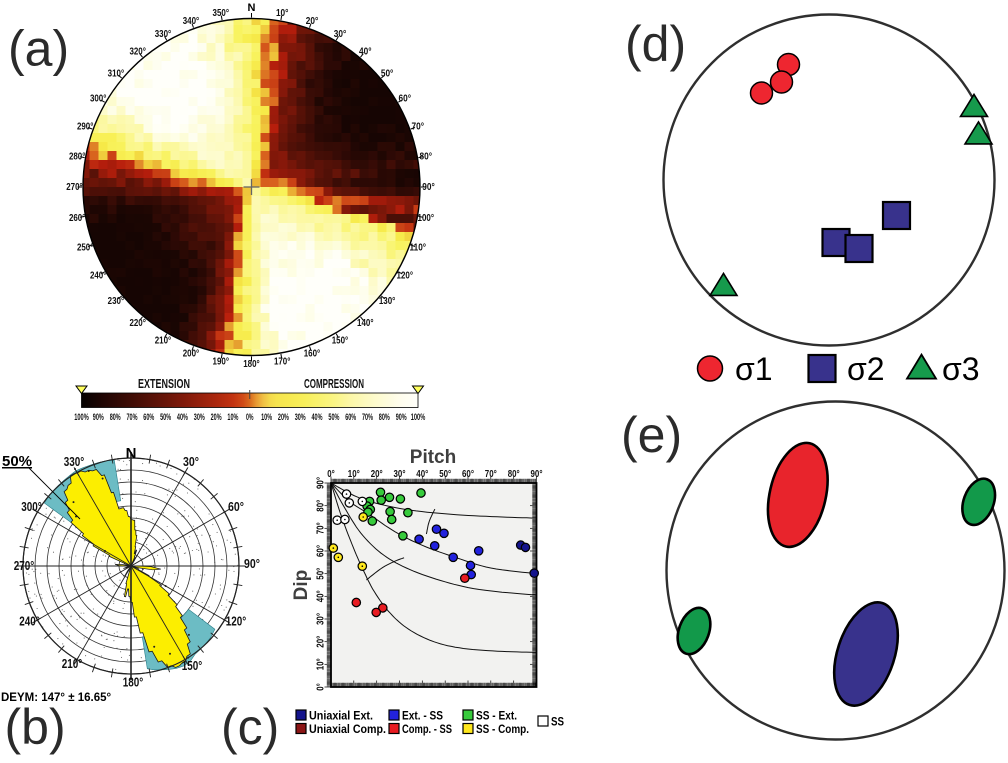 The height and width of the screenshot is (763, 1008). What do you see at coordinates (77, 218) in the screenshot?
I see `svg-text: 260°` at bounding box center [77, 218].